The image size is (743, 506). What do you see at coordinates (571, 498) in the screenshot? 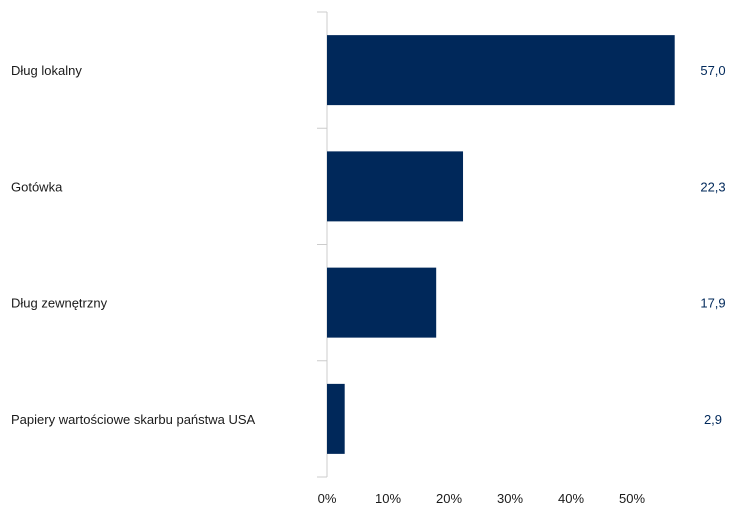
I see `x-tick-label: 40%` at bounding box center [571, 498].